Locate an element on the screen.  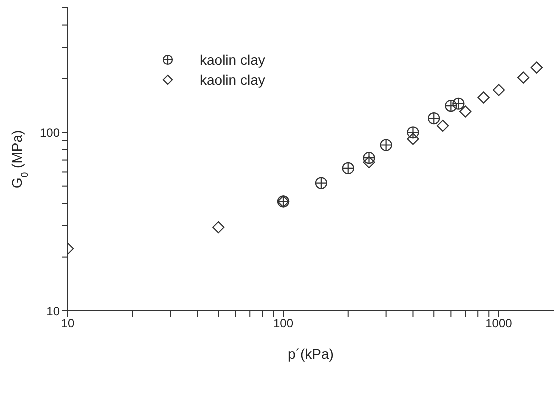
x-tick-label: 10 is located at coordinates (68, 323).